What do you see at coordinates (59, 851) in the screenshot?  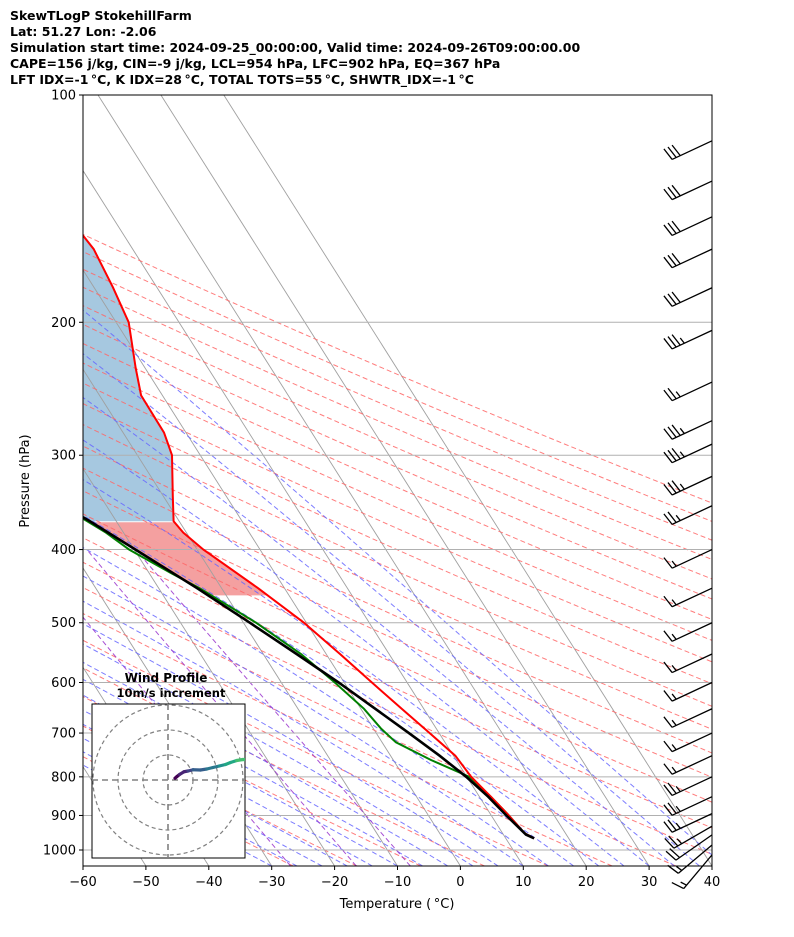 I see `y-tick-label: 1000` at bounding box center [59, 851].